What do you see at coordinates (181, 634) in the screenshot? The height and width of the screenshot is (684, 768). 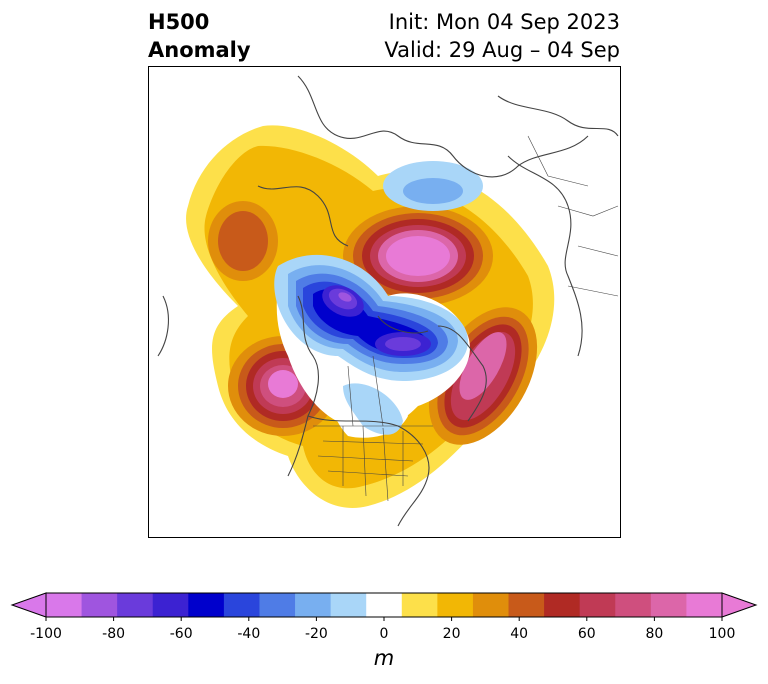 I see `colorbar-tick-label: -60` at bounding box center [181, 634].